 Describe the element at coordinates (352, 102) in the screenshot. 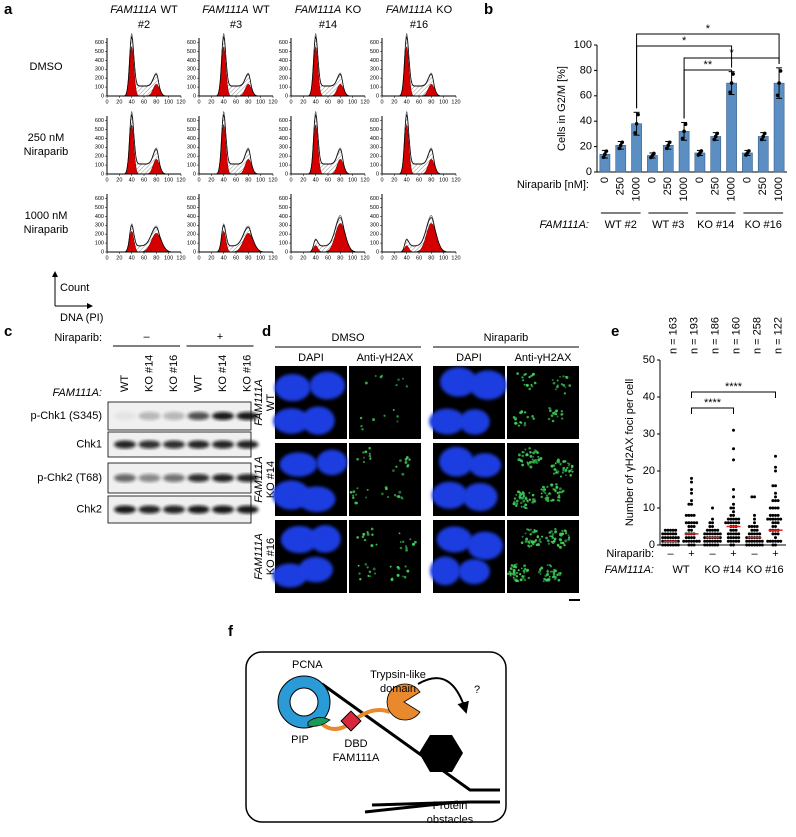

I see `x-tick-label: 100` at that location.